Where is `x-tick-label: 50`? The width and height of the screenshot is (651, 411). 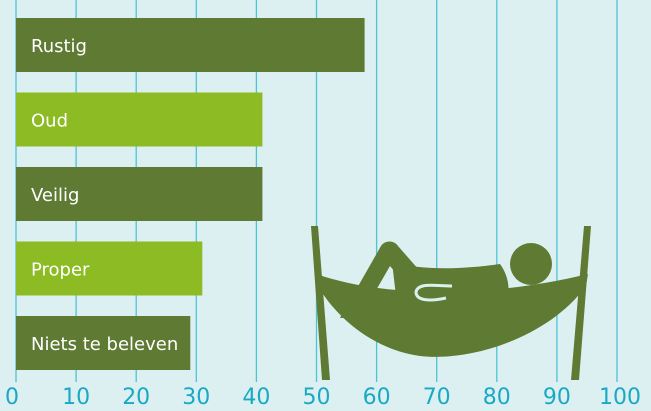 x-tick-label: 50 is located at coordinates (317, 397).